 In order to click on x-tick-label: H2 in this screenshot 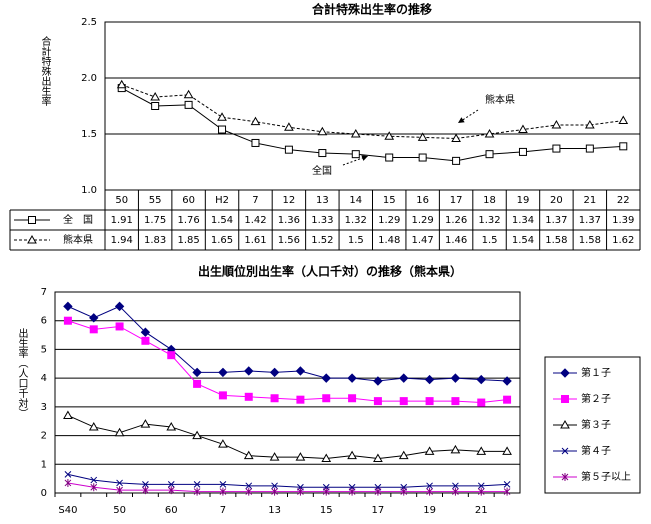, I will do `click(222, 200)`.